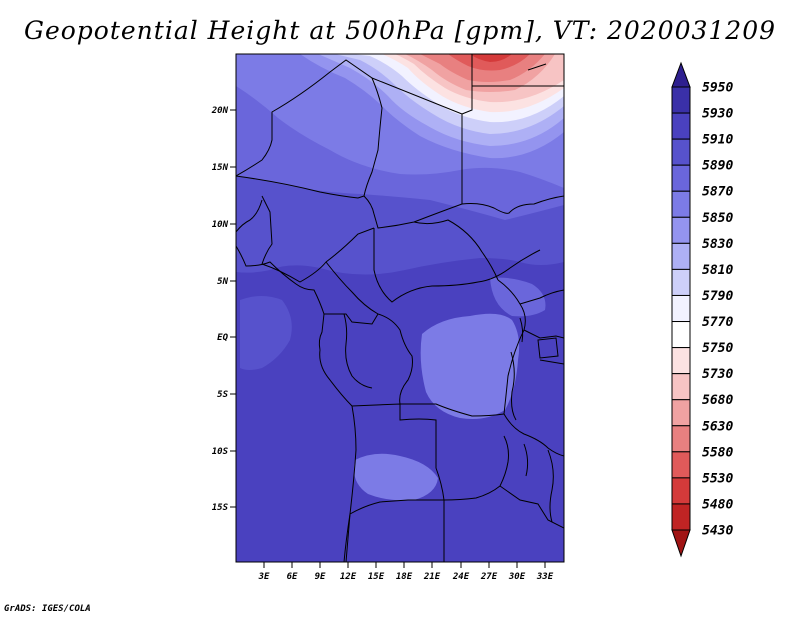 The width and height of the screenshot is (800, 618). Describe the element at coordinates (717, 348) in the screenshot. I see `colorbar-label-5750: 5750` at that location.